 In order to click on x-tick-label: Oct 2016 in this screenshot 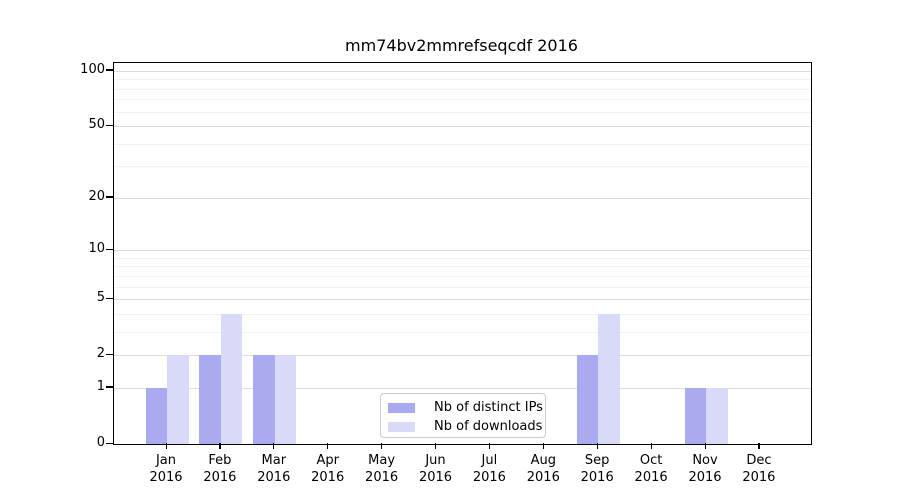, I will do `click(651, 469)`.